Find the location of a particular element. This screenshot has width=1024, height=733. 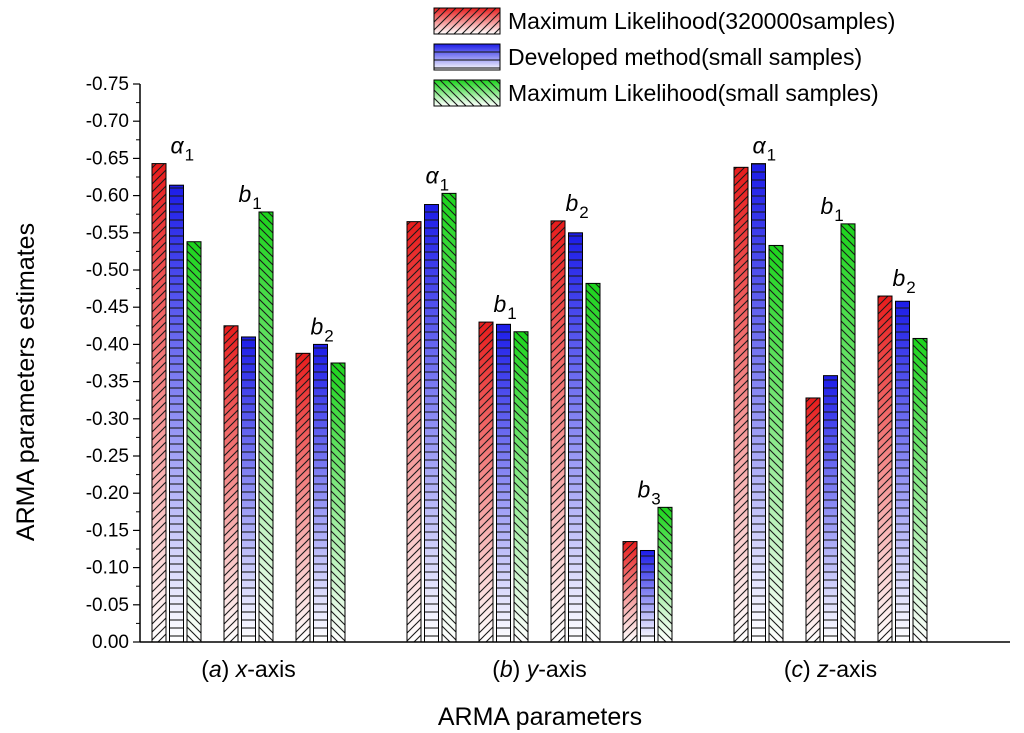

y-tick-label: -0.65 is located at coordinates (107, 158).